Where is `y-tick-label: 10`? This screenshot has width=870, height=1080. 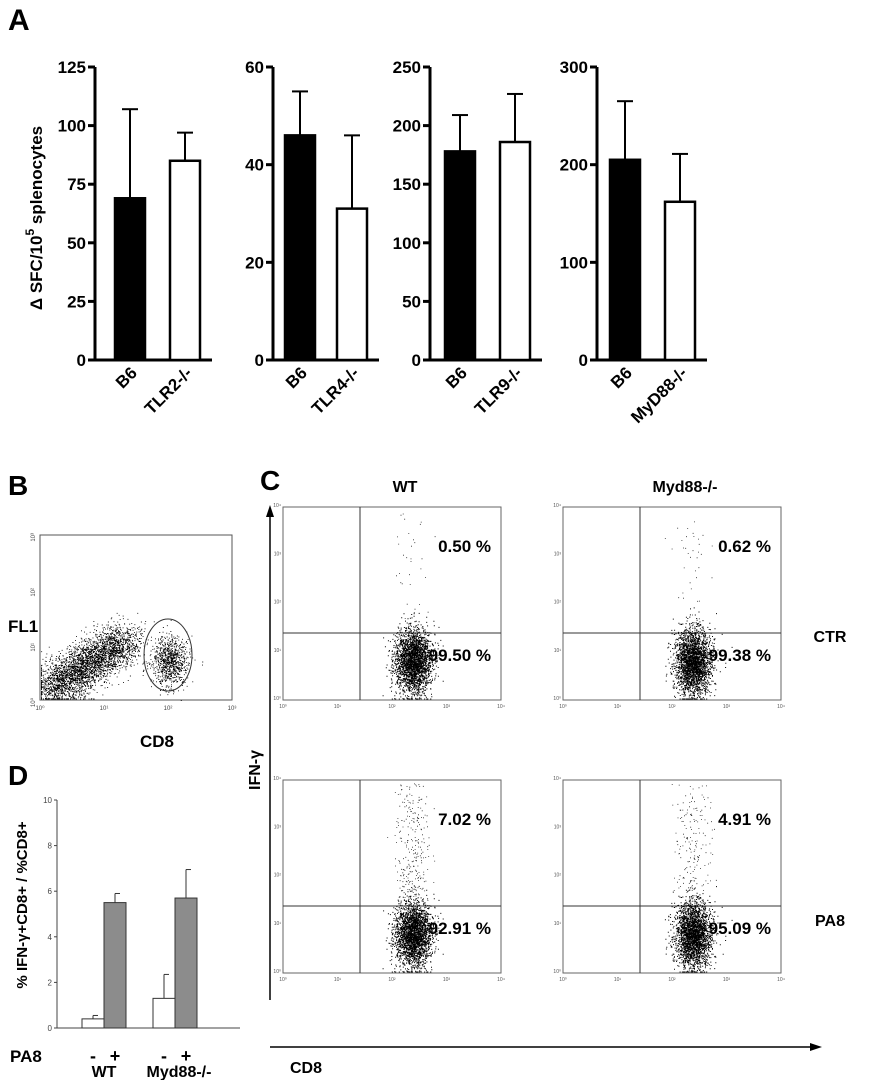
y-tick-label: 10 is located at coordinates (47, 800).